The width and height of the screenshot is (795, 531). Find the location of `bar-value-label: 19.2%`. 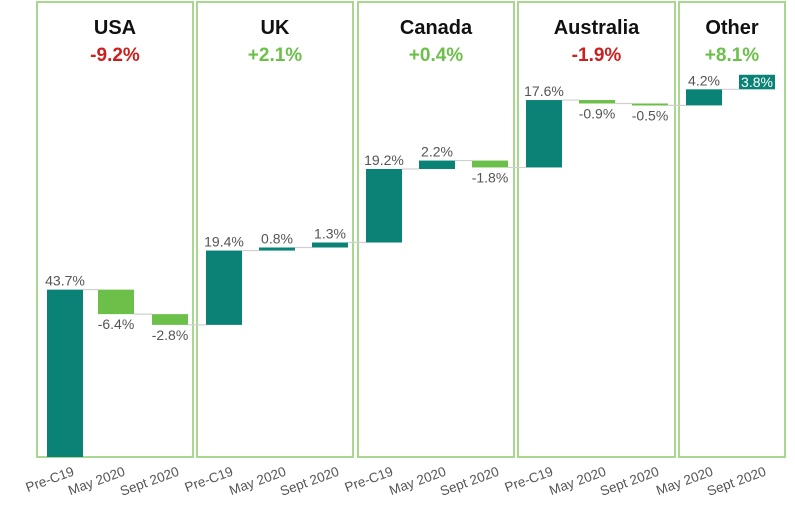

bar-value-label: 19.2% is located at coordinates (384, 160).